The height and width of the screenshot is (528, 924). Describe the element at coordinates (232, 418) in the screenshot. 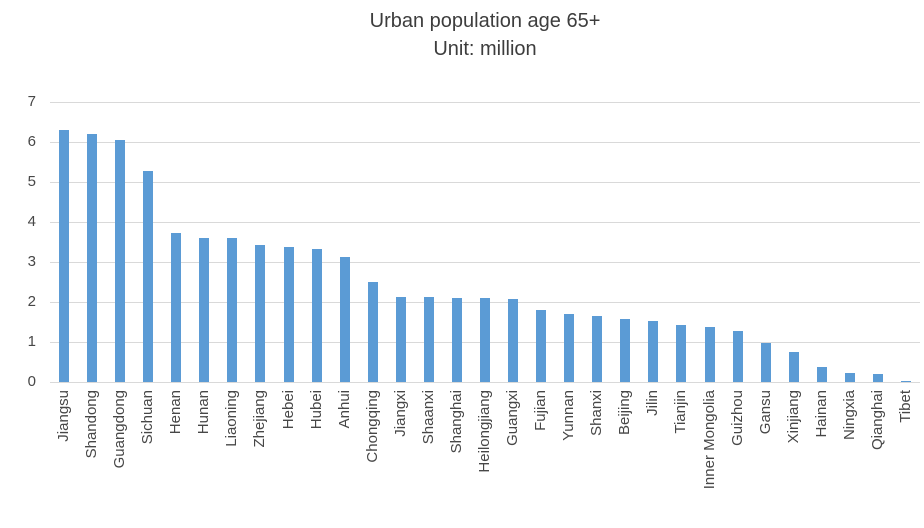

I see `x-tick-label: Liaoning` at that location.